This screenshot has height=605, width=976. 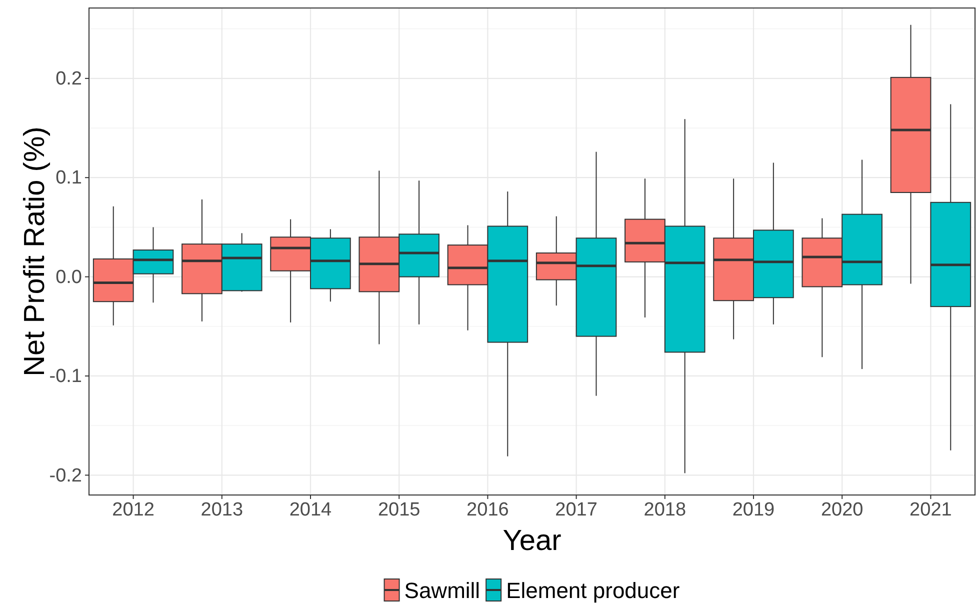 I want to click on x-tick-label: 2014, so click(x=310, y=509).